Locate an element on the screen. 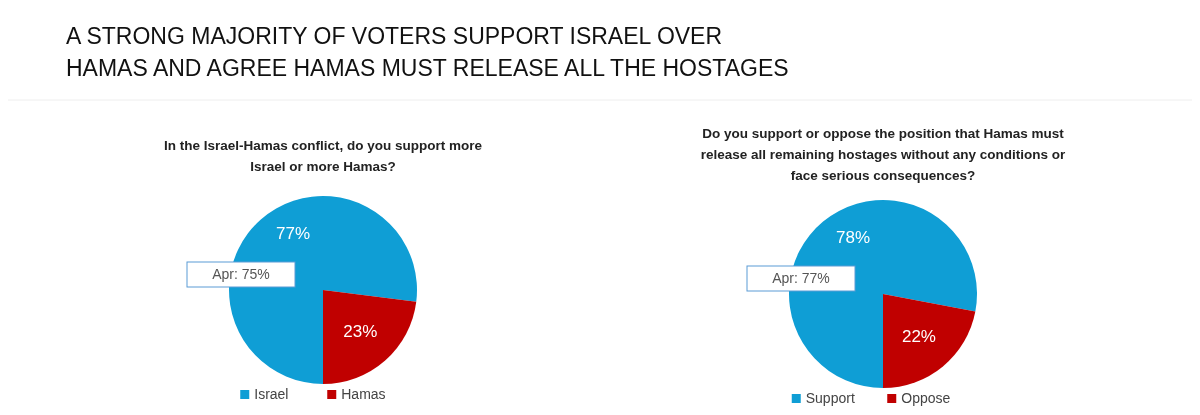 The height and width of the screenshot is (415, 1200). data-label: 78% is located at coordinates (853, 238).